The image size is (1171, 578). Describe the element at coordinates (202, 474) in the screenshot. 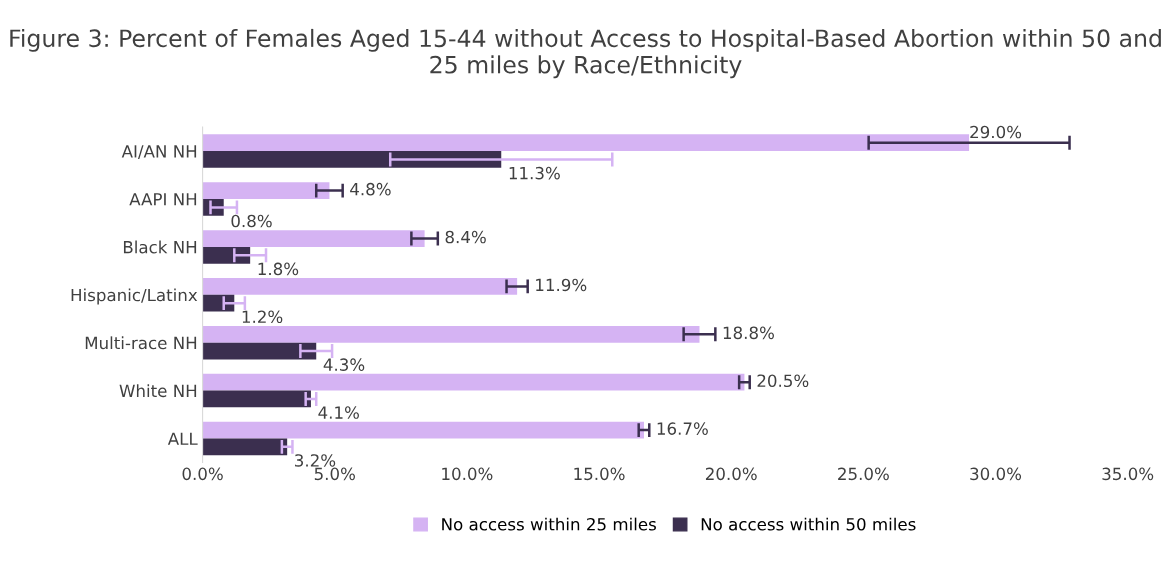

I see `x-tick-label: 0.0%` at that location.